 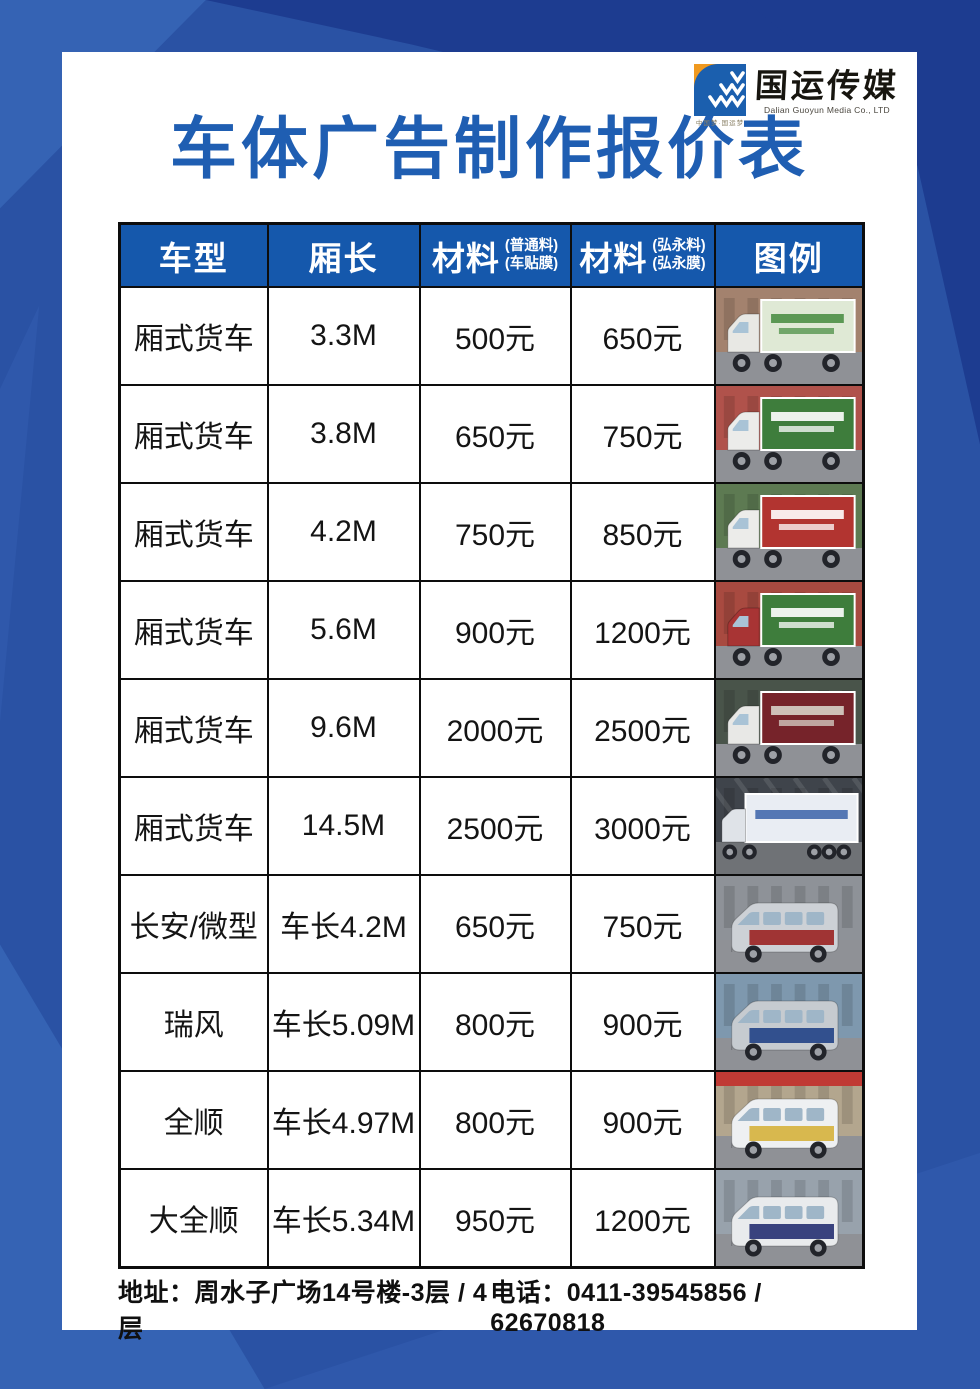 I want to click on table-row: 厢式货车 3.3M 500元 650元, so click(x=491, y=336).